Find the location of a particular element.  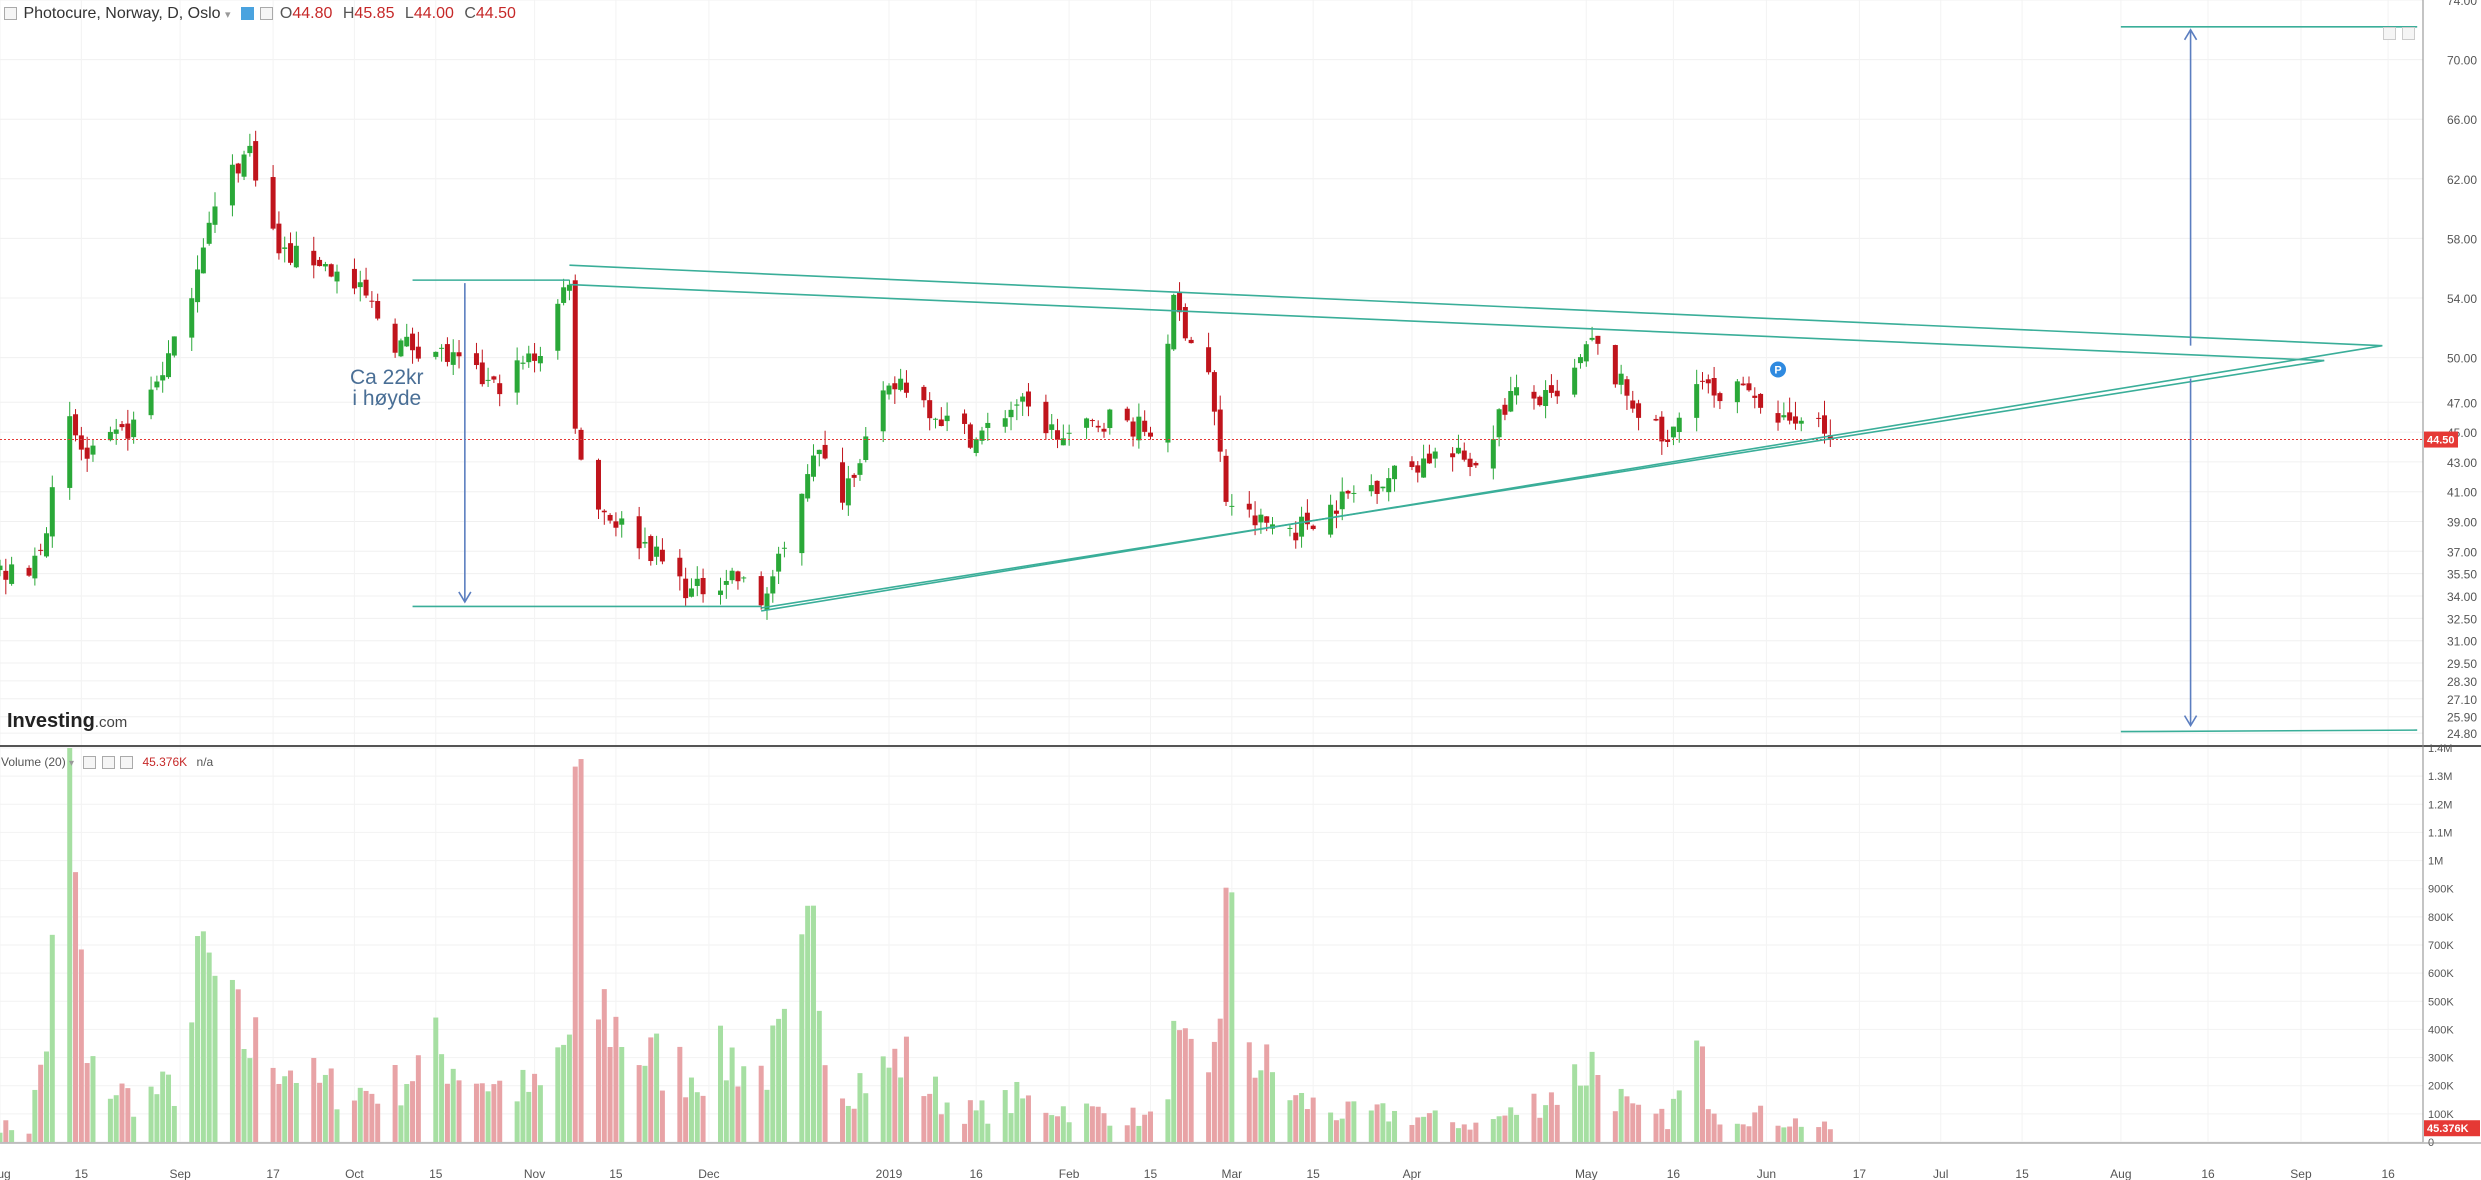

low-value: L44.00 is located at coordinates (429, 13).